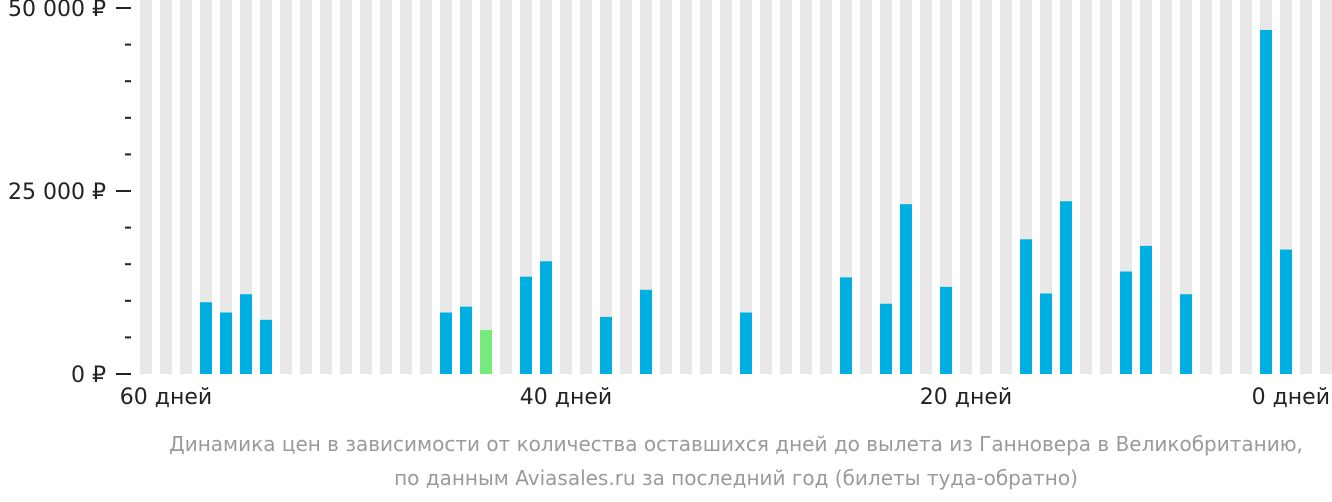  What do you see at coordinates (566, 397) in the screenshot?
I see `x-tick-label: 40 дней` at bounding box center [566, 397].